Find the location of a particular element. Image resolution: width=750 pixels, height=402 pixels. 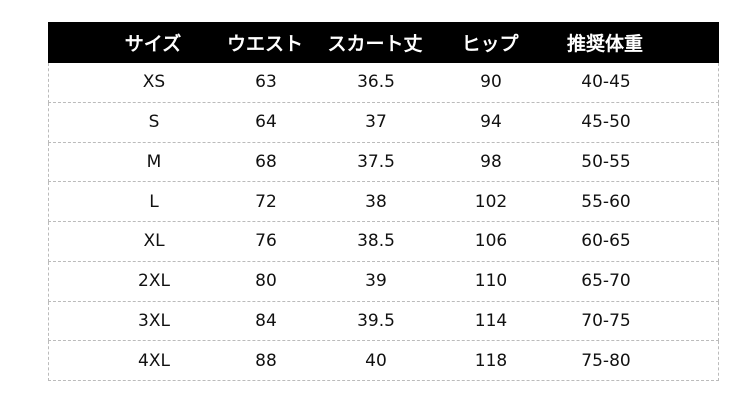

column-header: ウエスト is located at coordinates (265, 44).